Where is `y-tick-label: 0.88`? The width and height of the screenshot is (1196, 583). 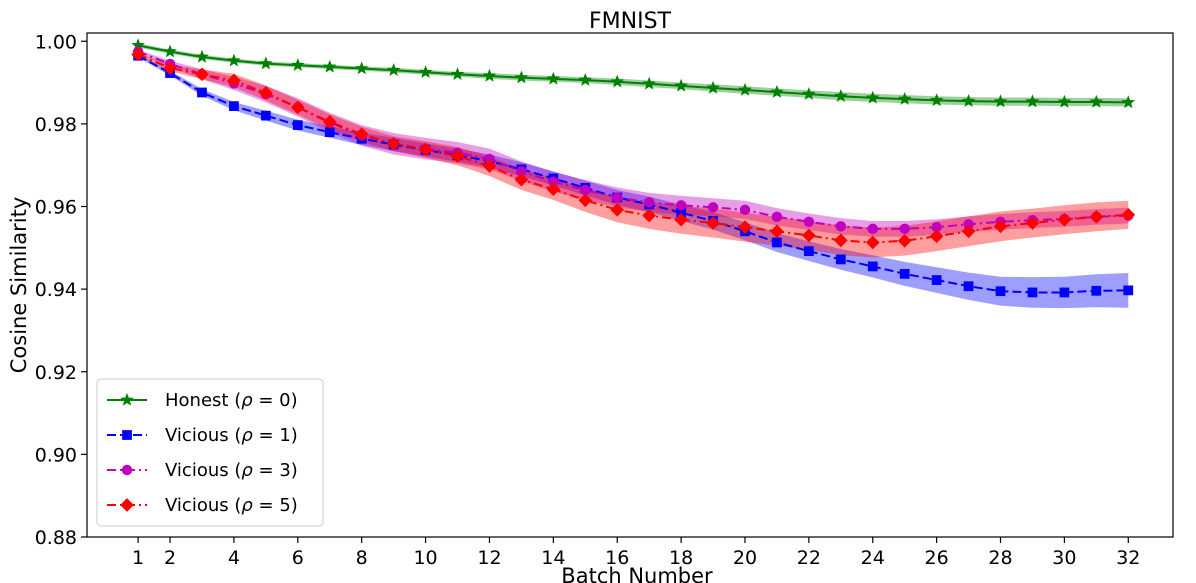
y-tick-label: 0.88 is located at coordinates (56, 538).